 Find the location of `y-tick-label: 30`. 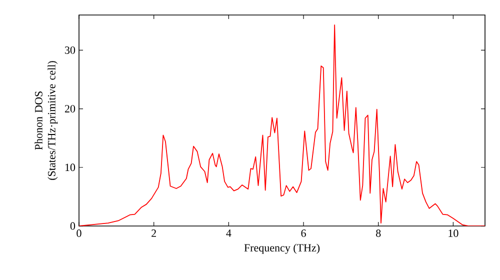

y-tick-label: 30 is located at coordinates (70, 50).